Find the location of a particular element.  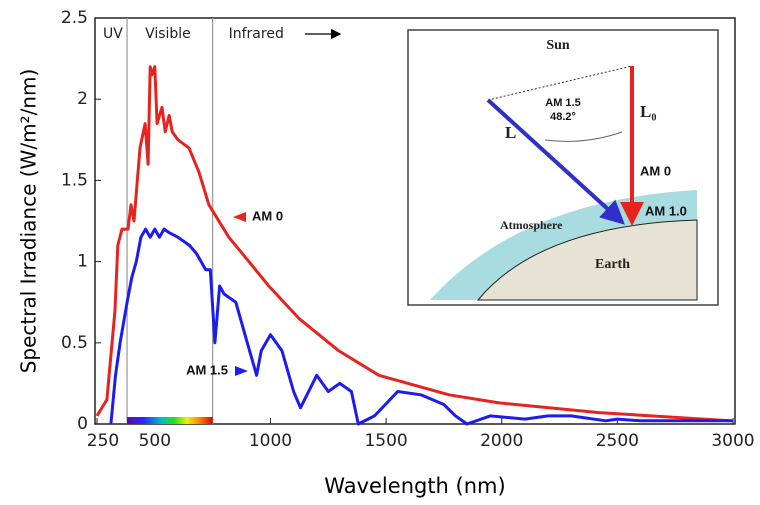

x-axis-label: Wavelength (nm) is located at coordinates (414, 486).